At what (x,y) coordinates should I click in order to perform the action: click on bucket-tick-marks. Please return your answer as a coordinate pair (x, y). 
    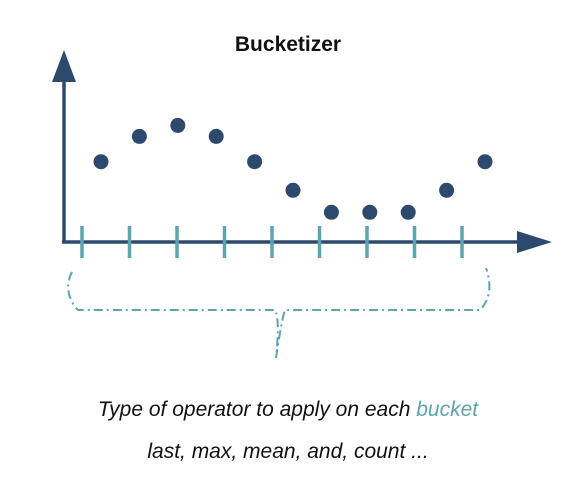
    Looking at the image, I should click on (272, 242).